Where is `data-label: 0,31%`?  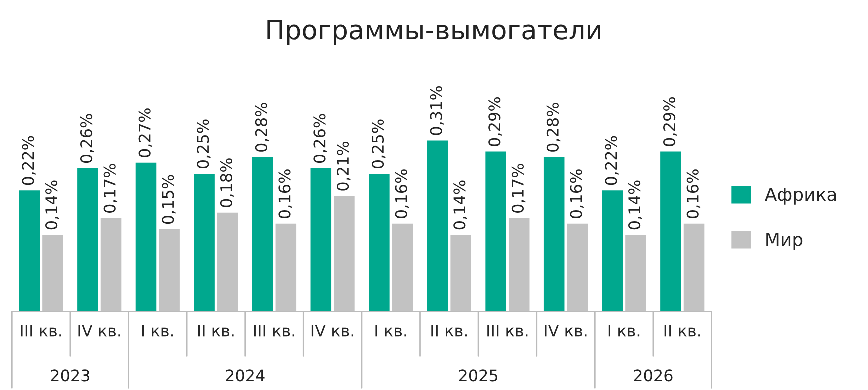
data-label: 0,31% is located at coordinates (437, 111).